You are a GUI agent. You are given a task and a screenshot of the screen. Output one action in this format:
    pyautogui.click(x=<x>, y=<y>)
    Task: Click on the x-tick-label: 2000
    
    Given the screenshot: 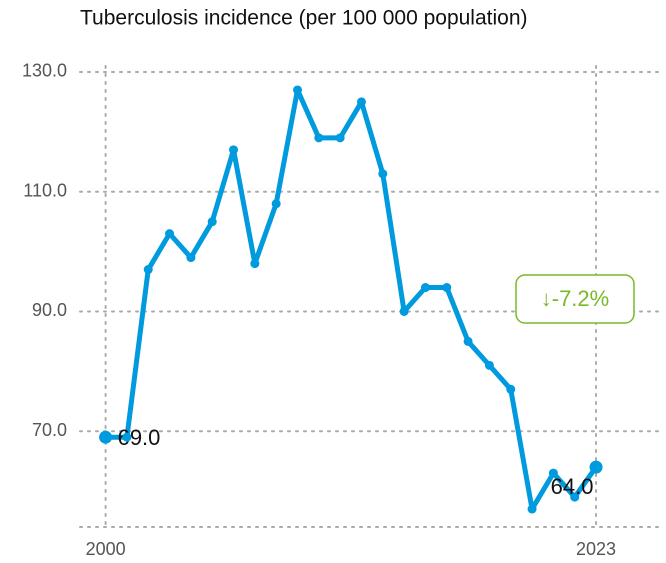 What is the action you would take?
    pyautogui.click(x=106, y=549)
    